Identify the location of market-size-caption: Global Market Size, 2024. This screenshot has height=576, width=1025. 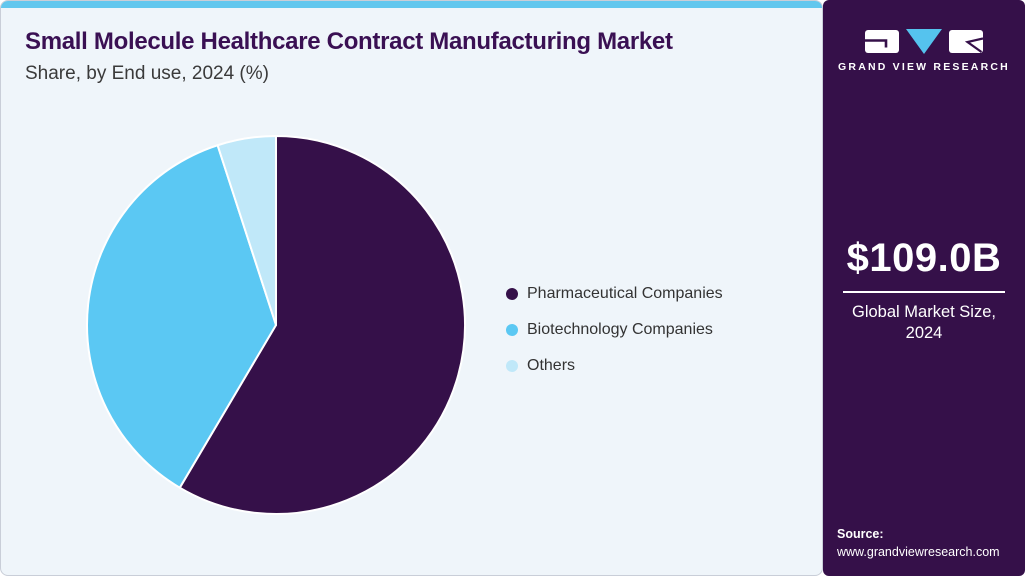
(924, 323).